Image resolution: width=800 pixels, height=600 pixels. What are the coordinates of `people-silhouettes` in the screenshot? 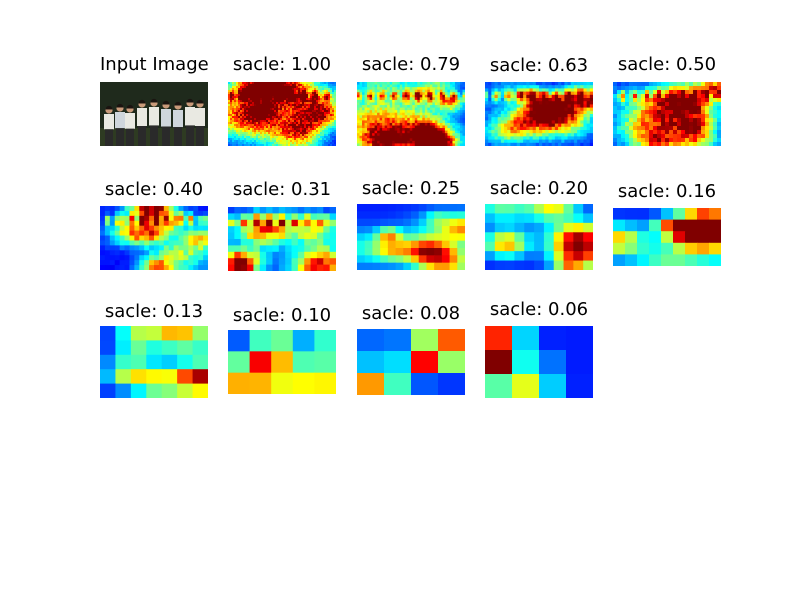 It's located at (154, 122).